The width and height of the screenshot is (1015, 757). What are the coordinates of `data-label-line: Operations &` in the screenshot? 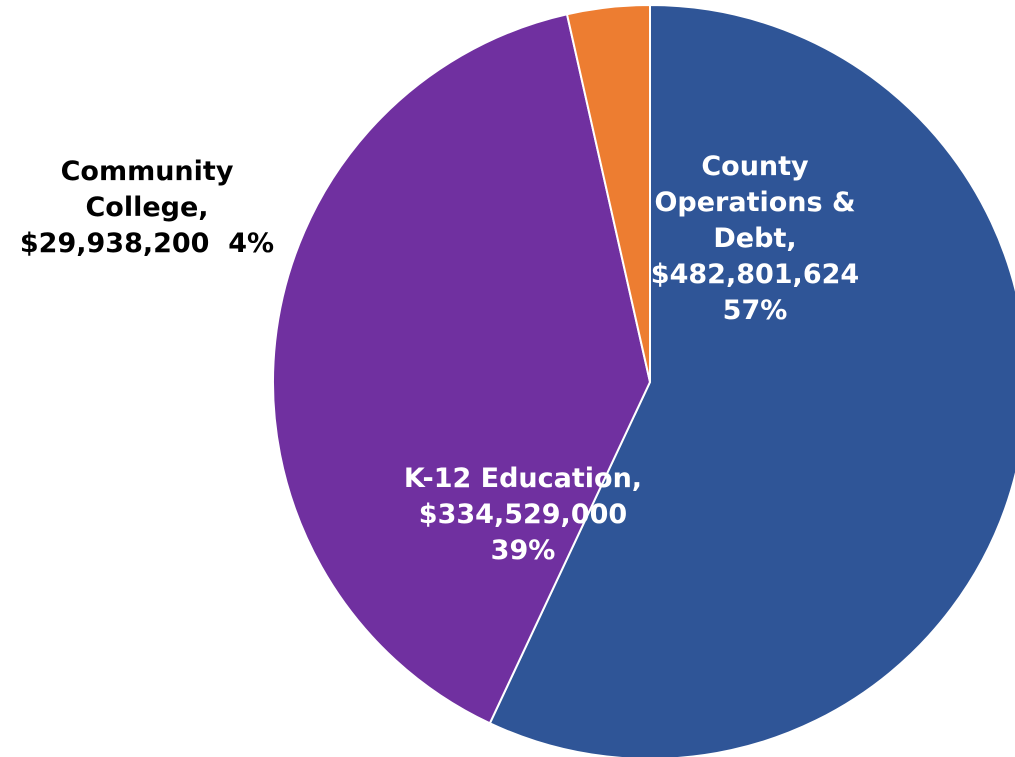 It's located at (754, 202).